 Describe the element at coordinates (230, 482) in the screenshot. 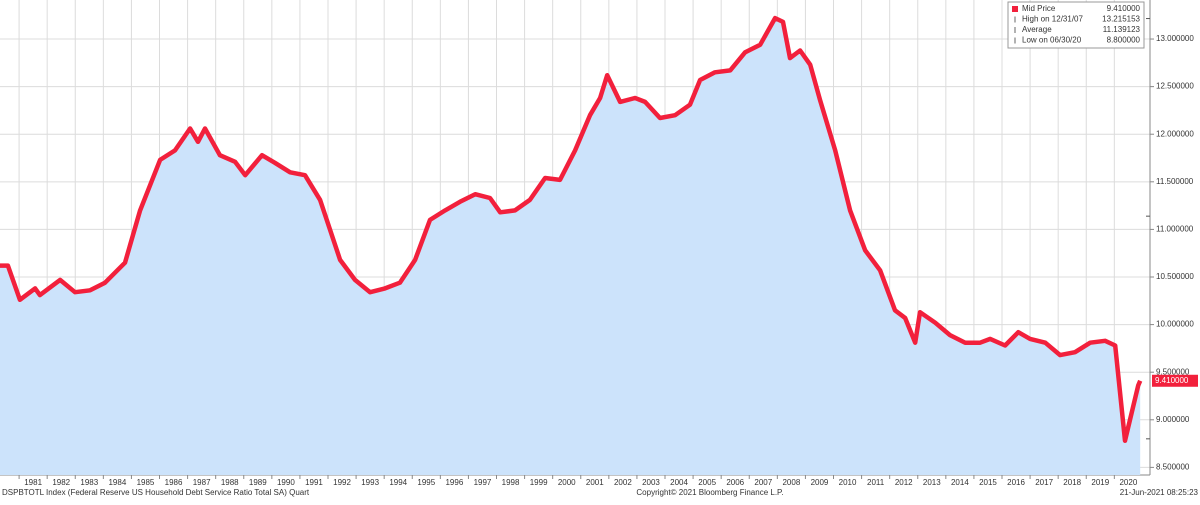

I see `x-tick-label: 1988` at that location.